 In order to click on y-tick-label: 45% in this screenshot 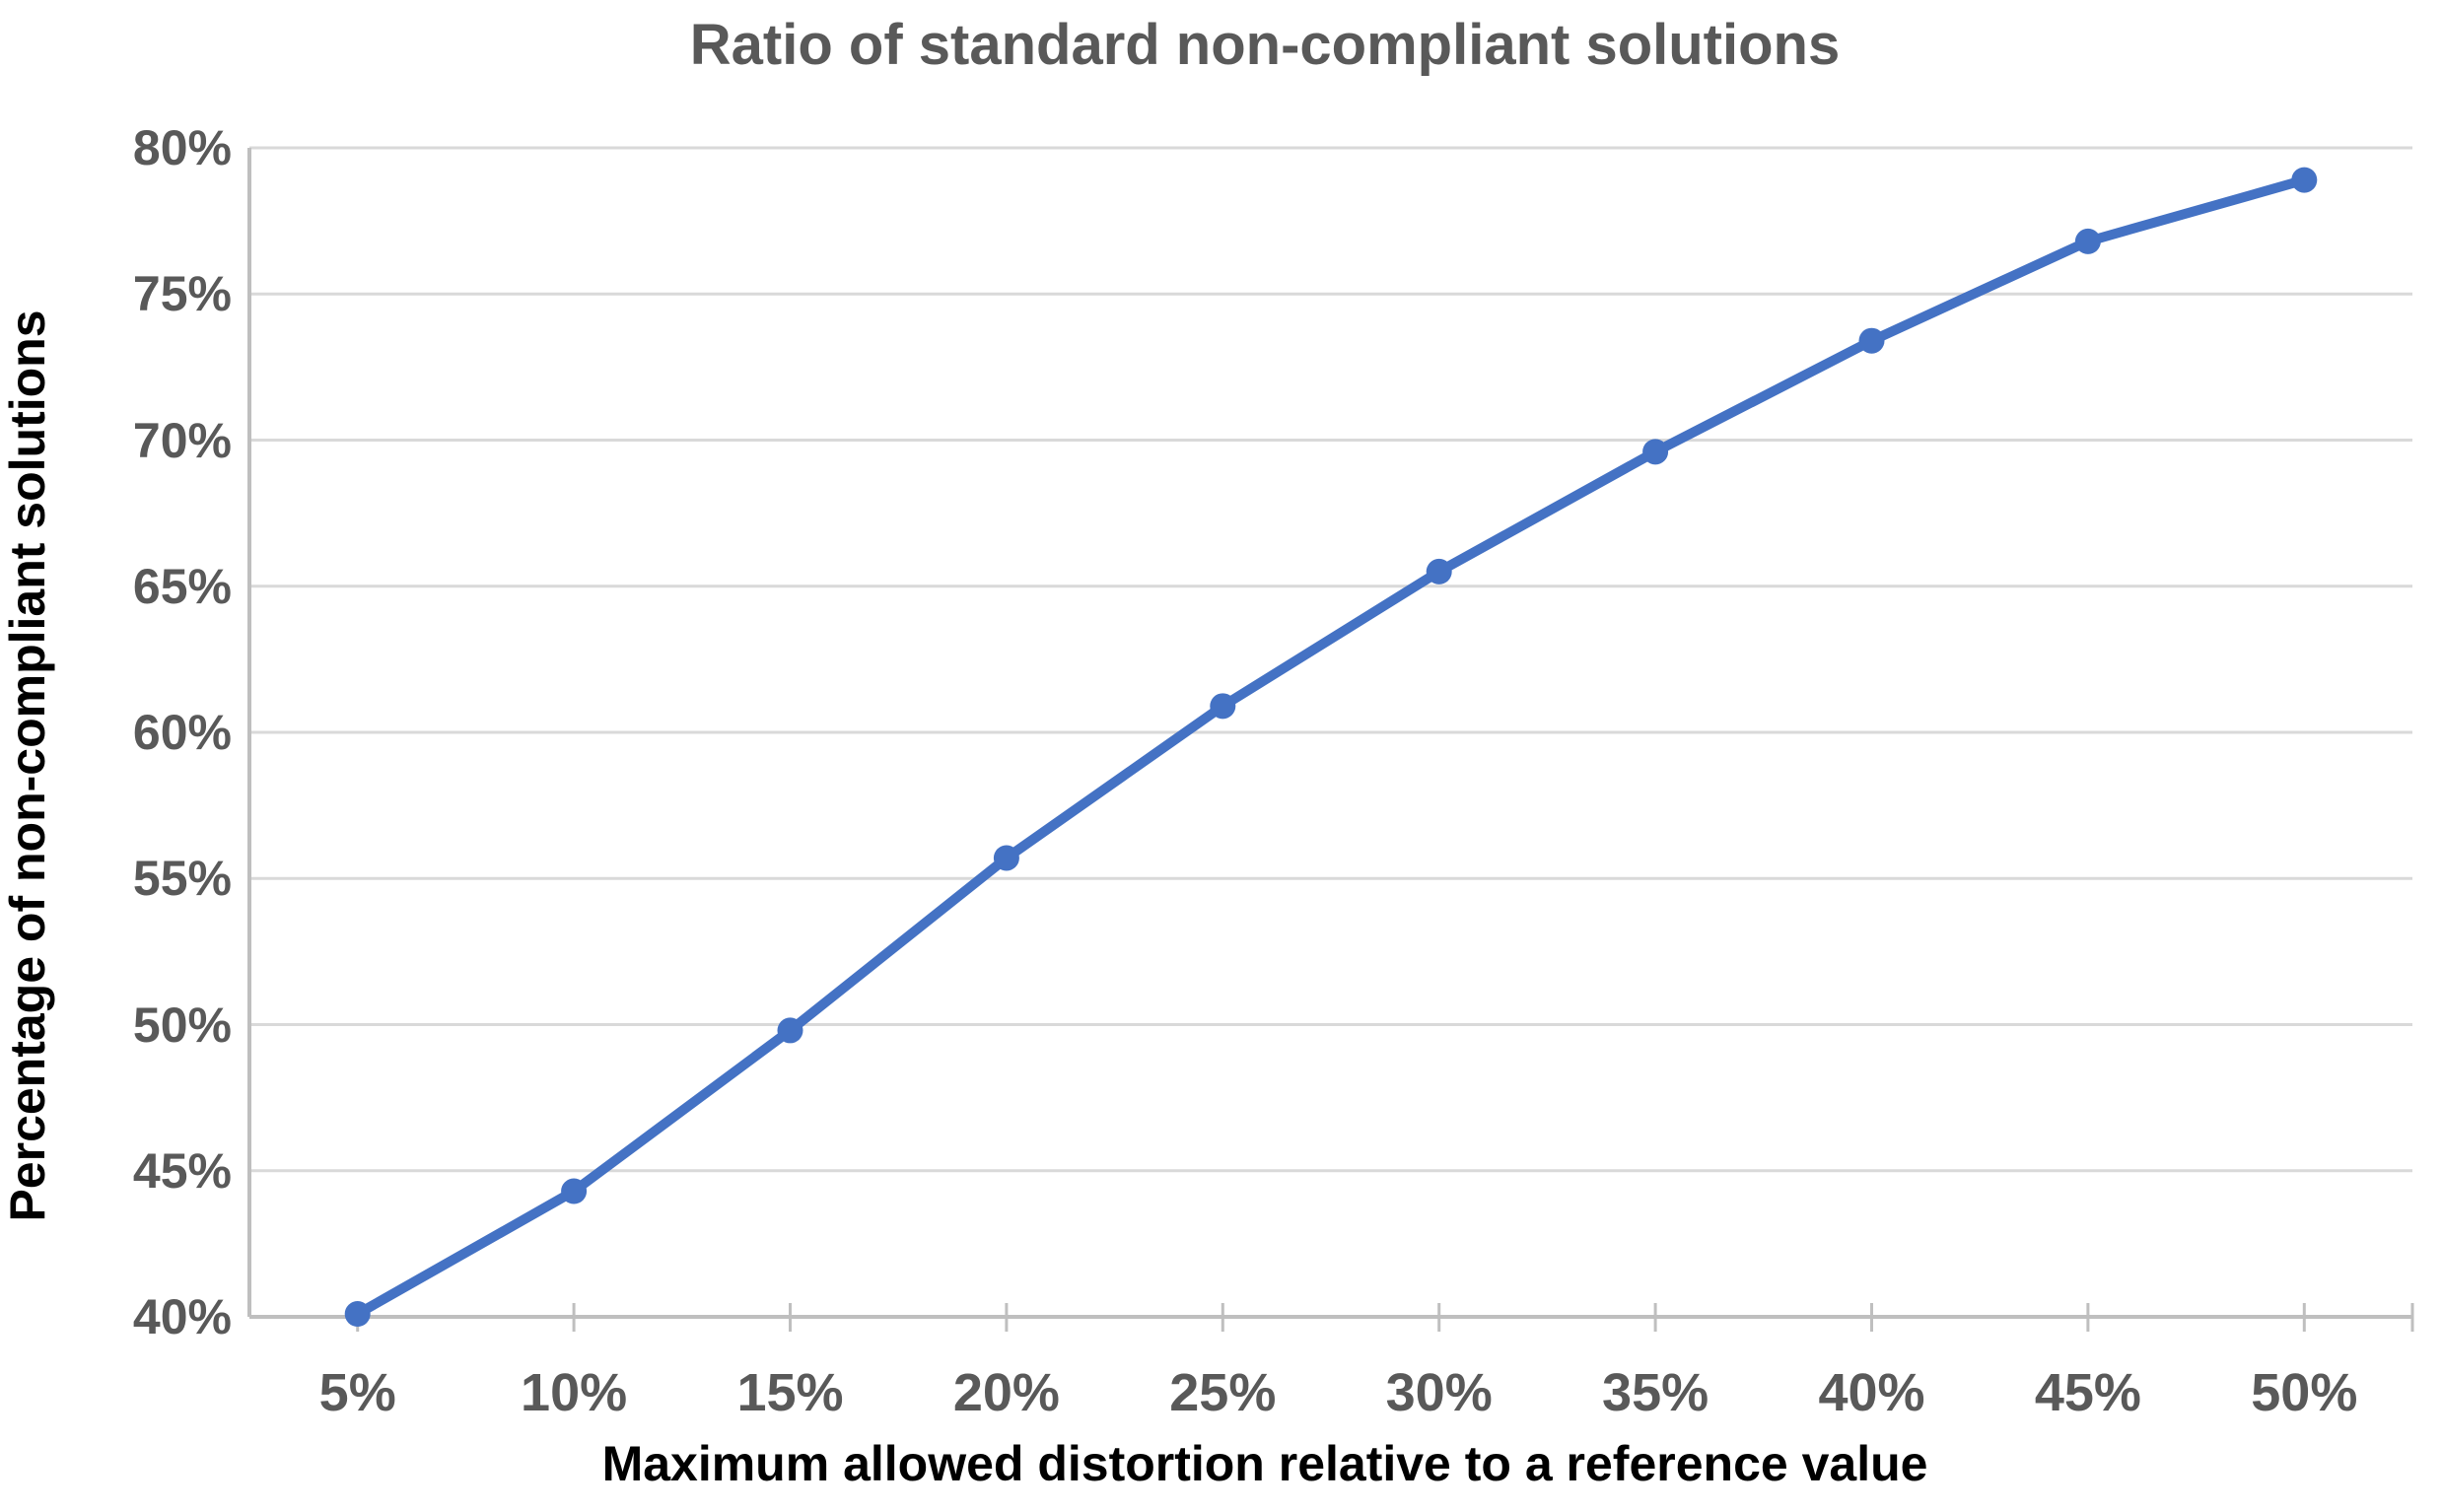, I will do `click(182, 1170)`.